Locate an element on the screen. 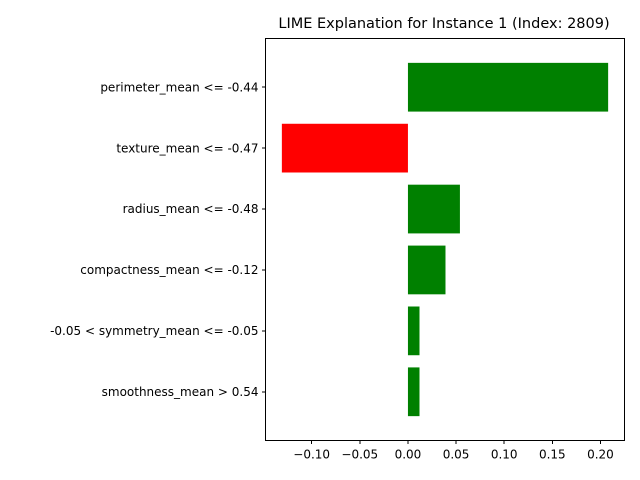  y-tick-label-5: smoothness_mean > 0.54 is located at coordinates (180, 392).